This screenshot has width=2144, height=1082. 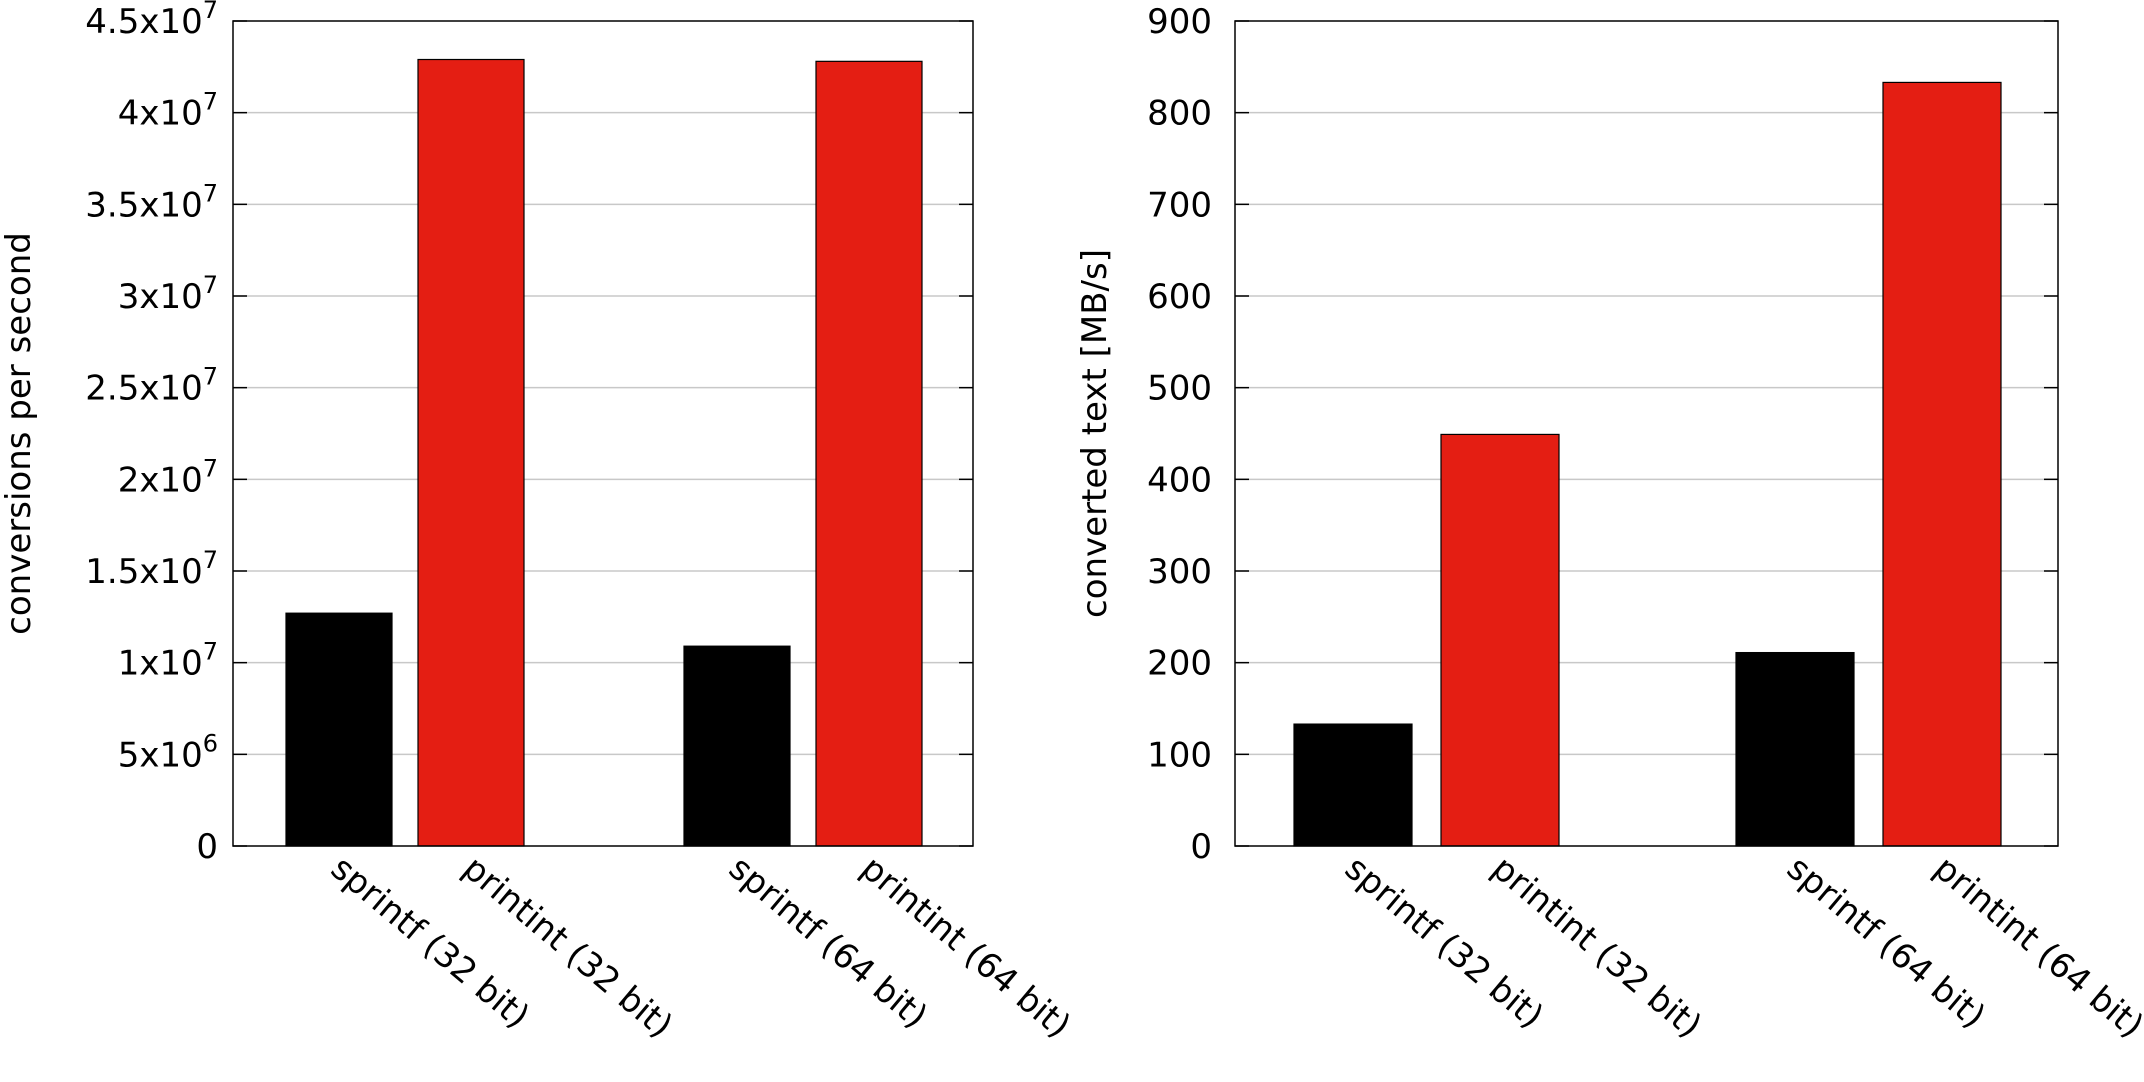 I want to click on y-tick-label: 100, so click(x=1179, y=755).